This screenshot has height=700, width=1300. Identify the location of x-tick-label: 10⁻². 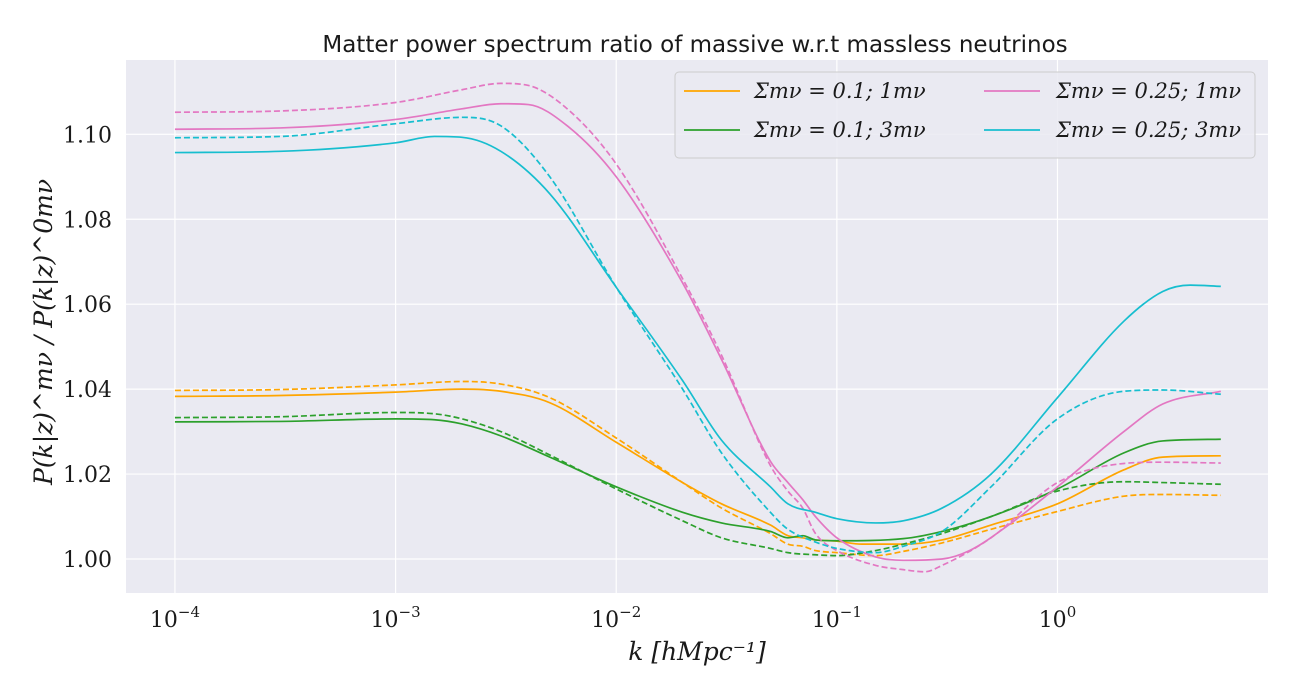
(616, 618).